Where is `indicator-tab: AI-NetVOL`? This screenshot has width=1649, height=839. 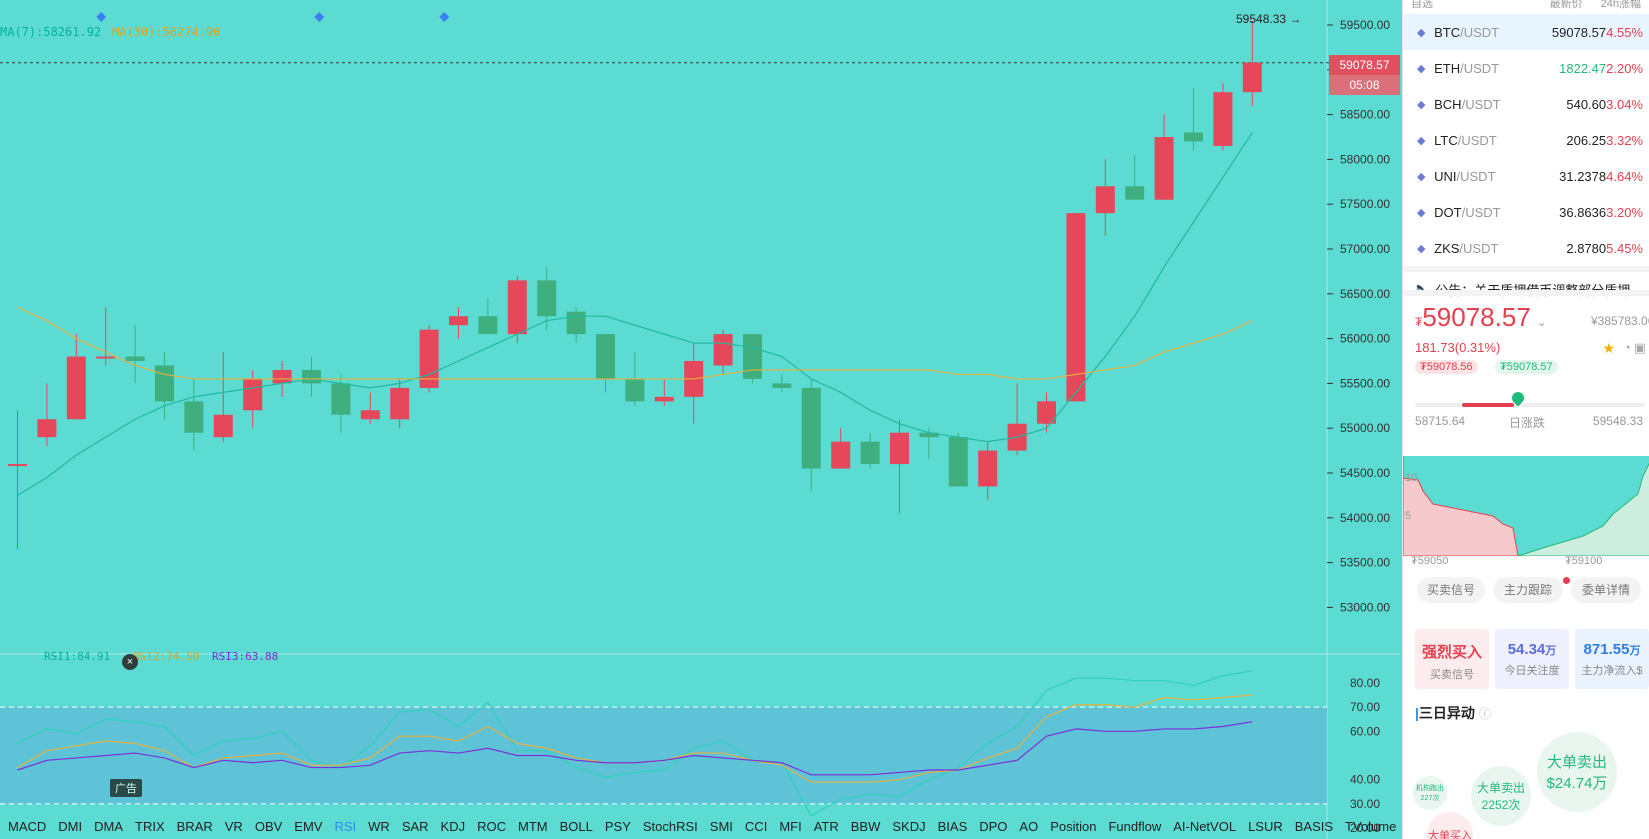 indicator-tab: AI-NetVOL is located at coordinates (1205, 826).